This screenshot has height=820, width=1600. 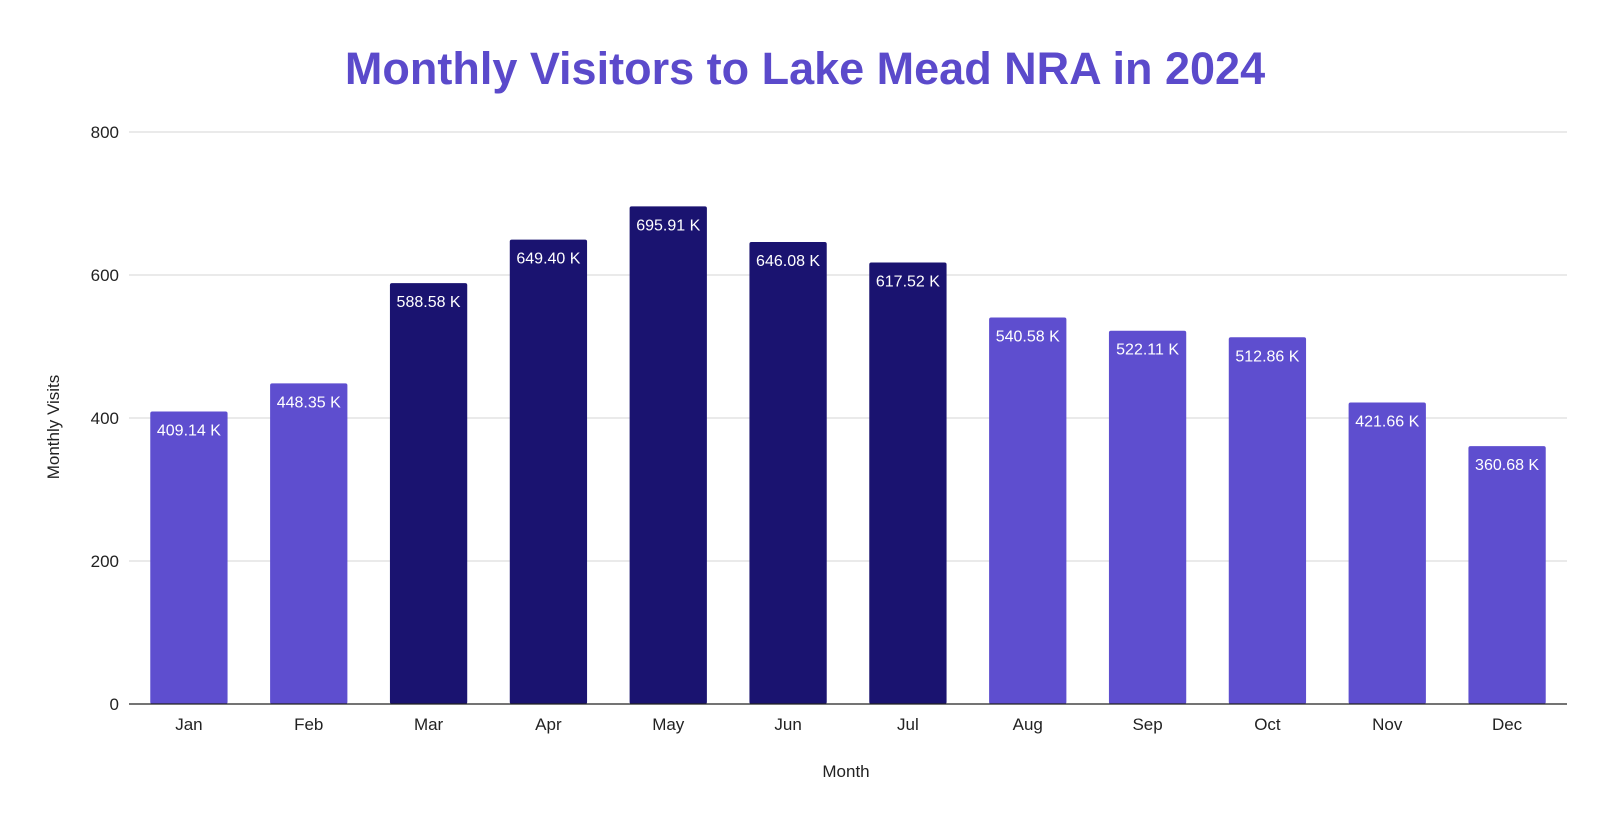 I want to click on bar-nov, so click(x=1387, y=553).